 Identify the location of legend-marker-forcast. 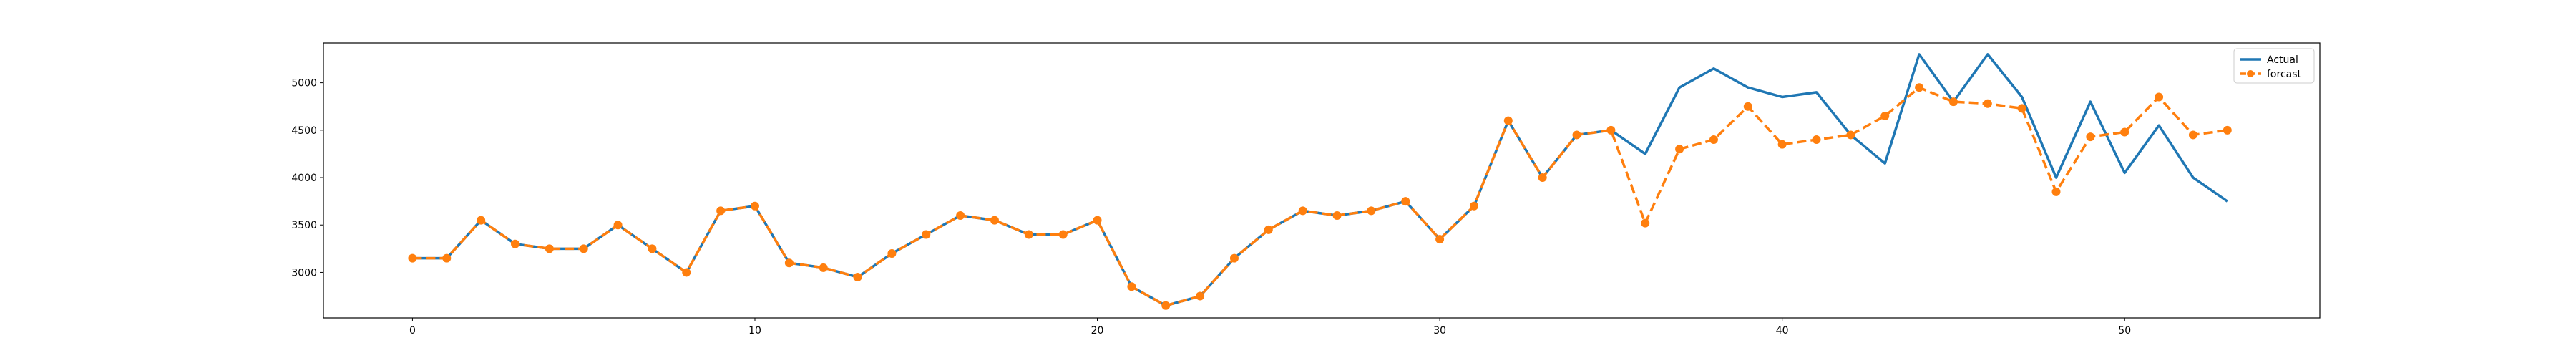
(2250, 73).